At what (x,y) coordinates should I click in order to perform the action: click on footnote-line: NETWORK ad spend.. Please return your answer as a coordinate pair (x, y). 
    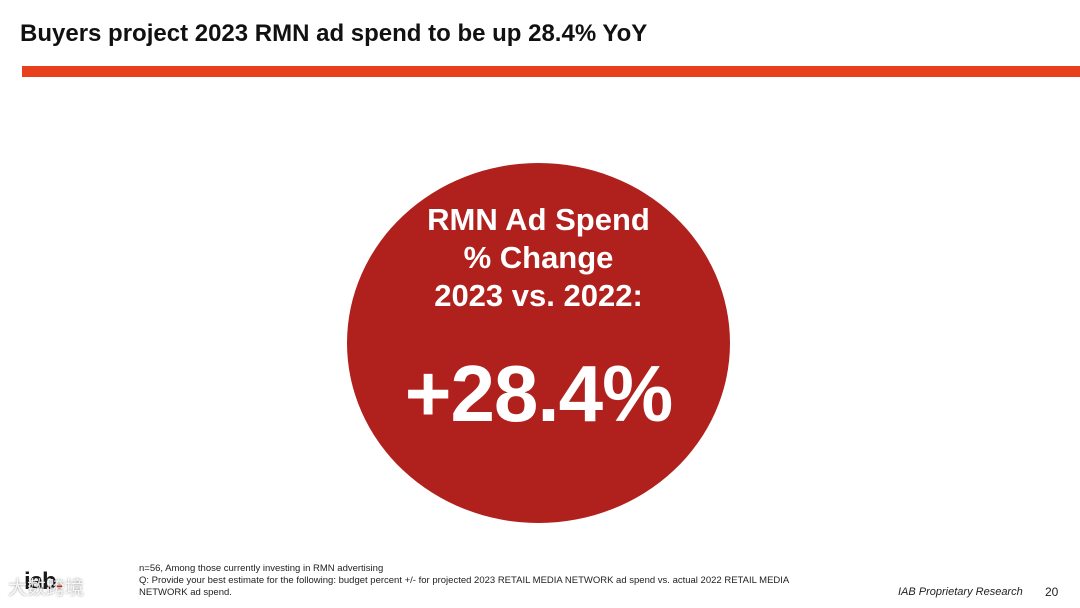
    Looking at the image, I should click on (185, 592).